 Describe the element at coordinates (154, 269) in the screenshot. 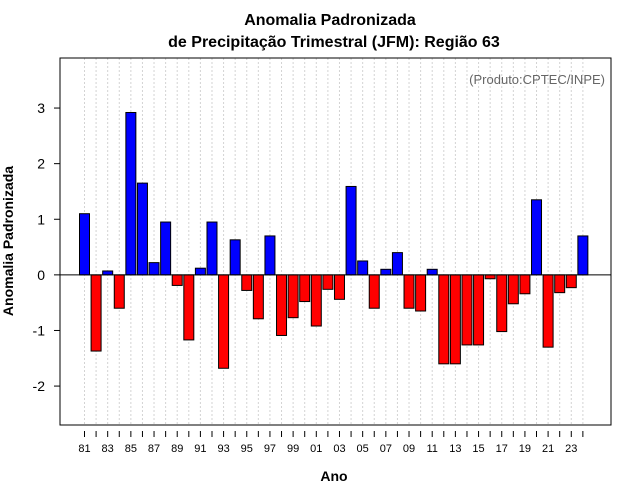

I see `bar-1987` at that location.